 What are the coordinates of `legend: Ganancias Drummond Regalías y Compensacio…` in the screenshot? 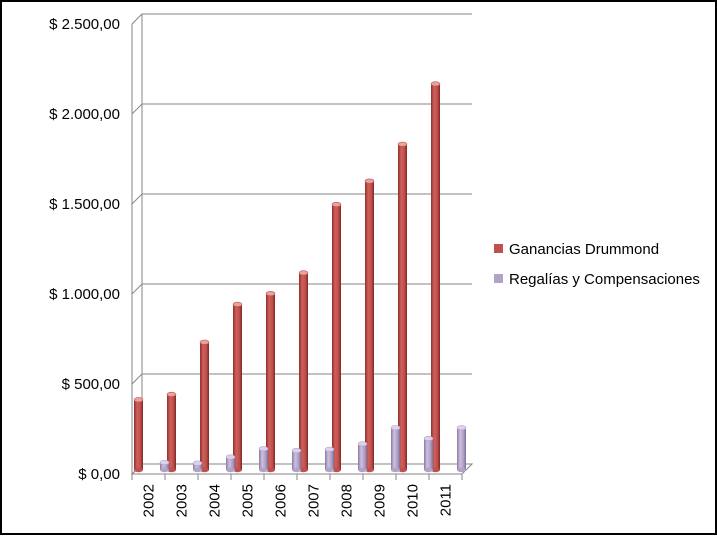 It's located at (597, 264).